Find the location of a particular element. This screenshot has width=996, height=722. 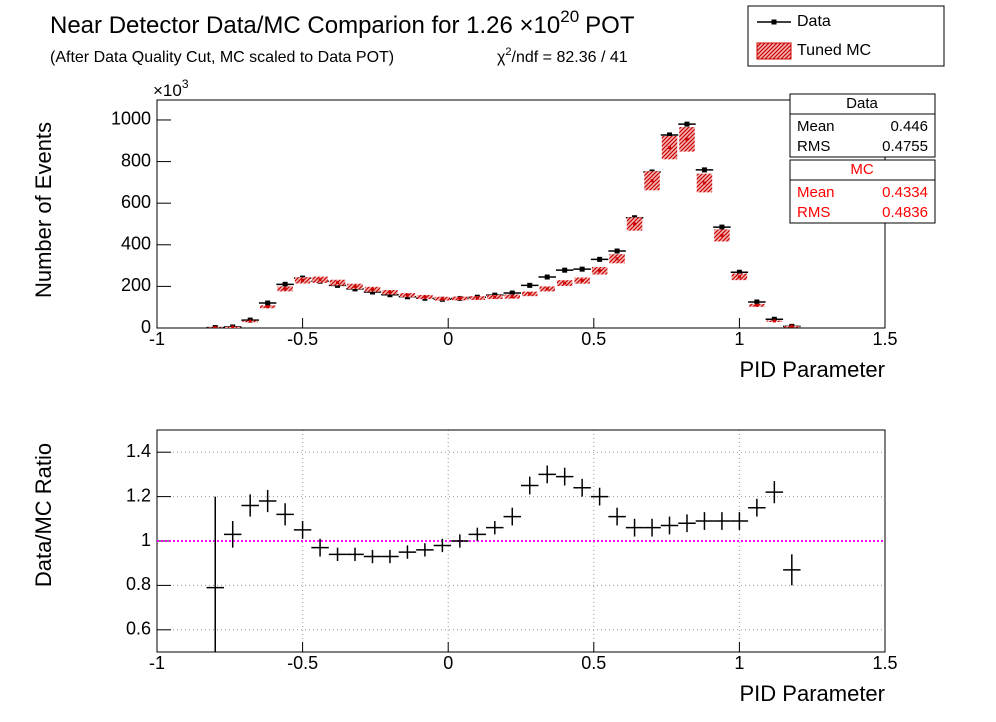

stats-value: 0.4755 is located at coordinates (905, 146).